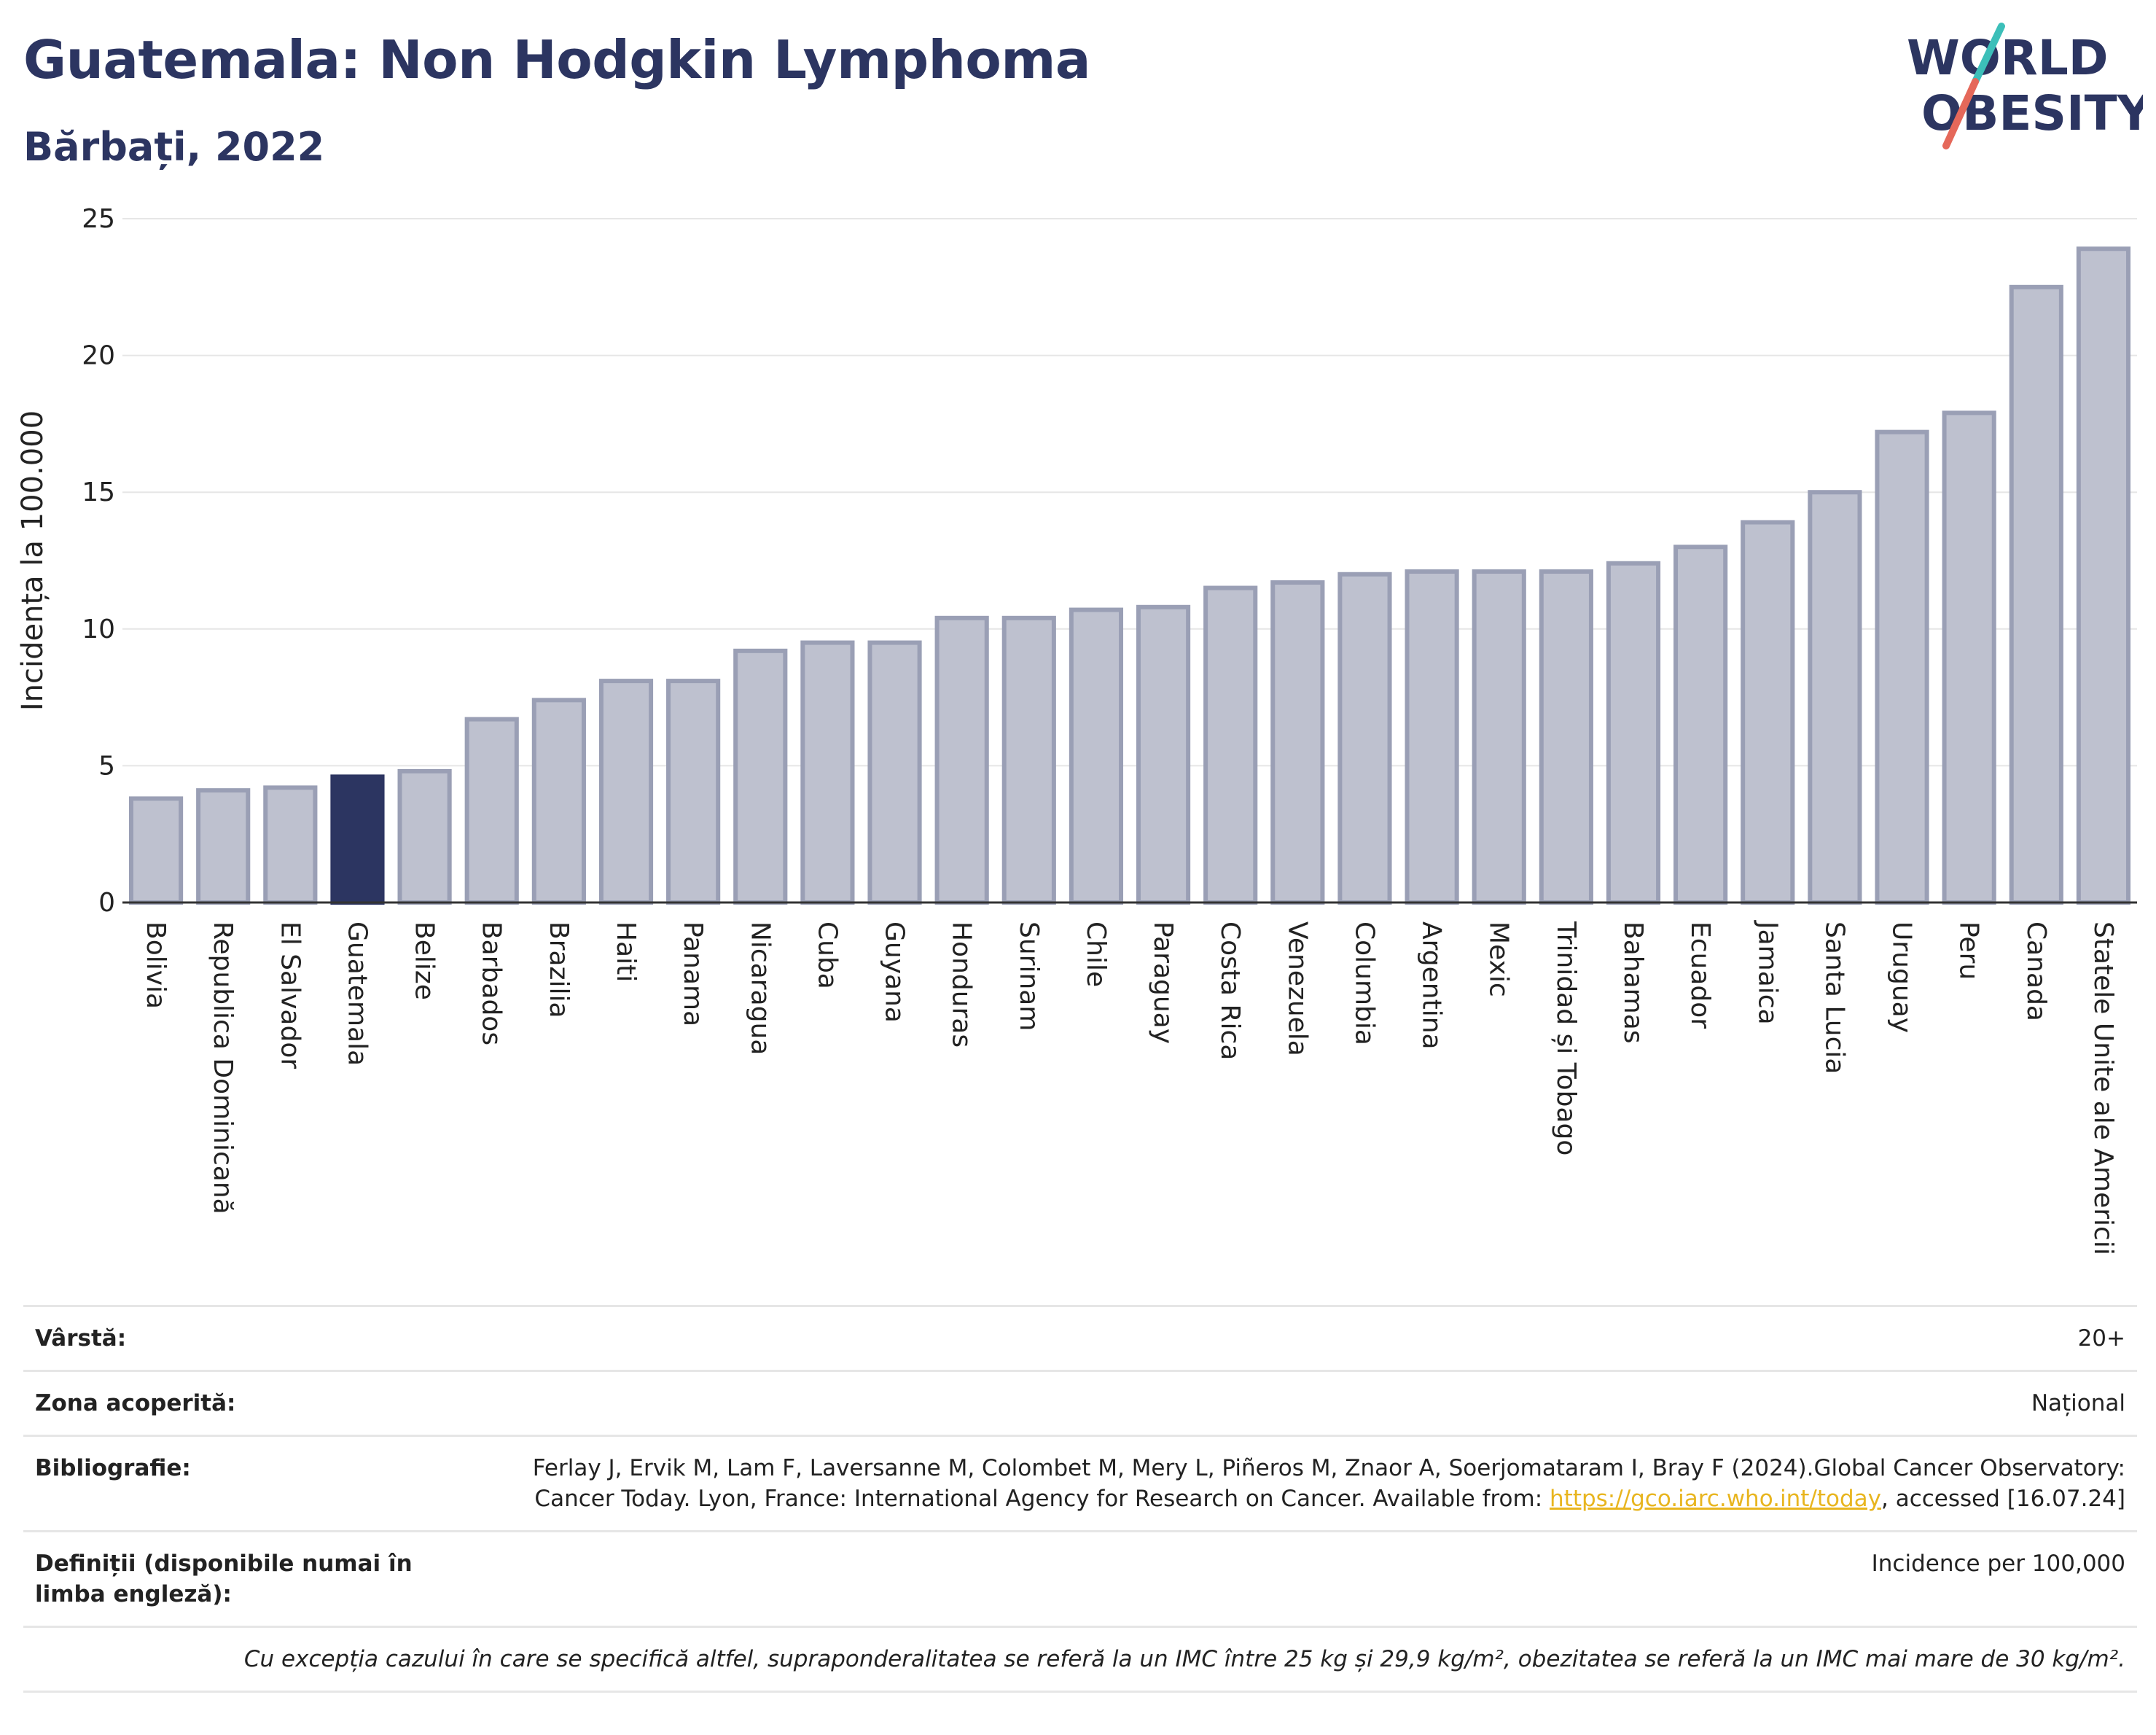 Image resolution: width=2156 pixels, height=1735 pixels. Describe the element at coordinates (1029, 976) in the screenshot. I see `x-tick-label: Surinam` at that location.